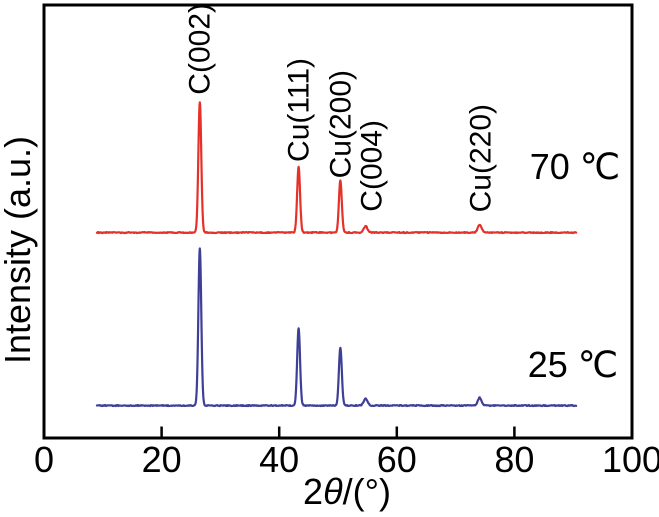 The image size is (659, 517). I want to click on peak-label-c002: C(002), so click(200, 49).